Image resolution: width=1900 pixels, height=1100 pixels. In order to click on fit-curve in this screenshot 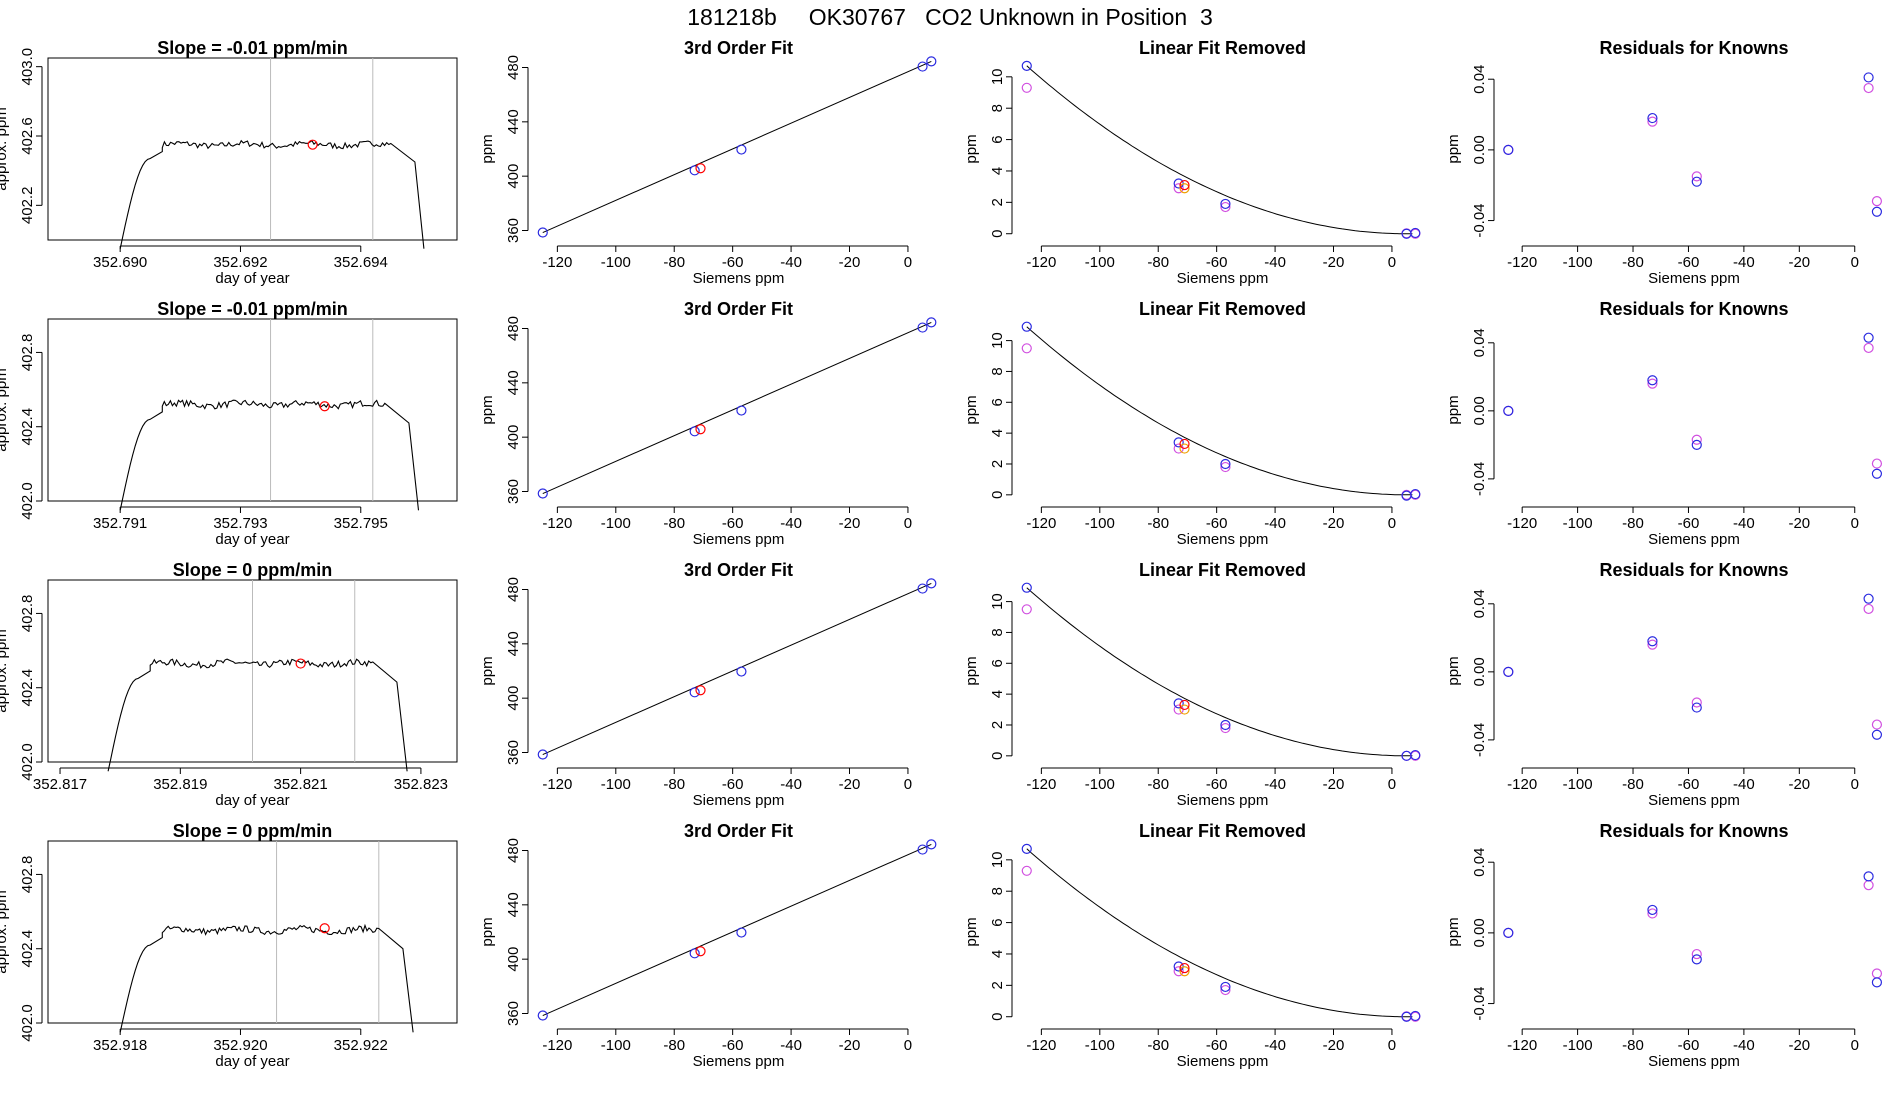, I will do `click(1219, 672)`.